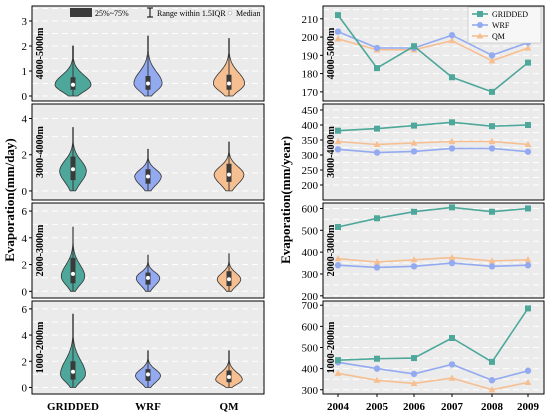 Image resolution: width=550 pixels, height=417 pixels. I want to click on legend-box-label: 25%~75%, so click(112, 13).